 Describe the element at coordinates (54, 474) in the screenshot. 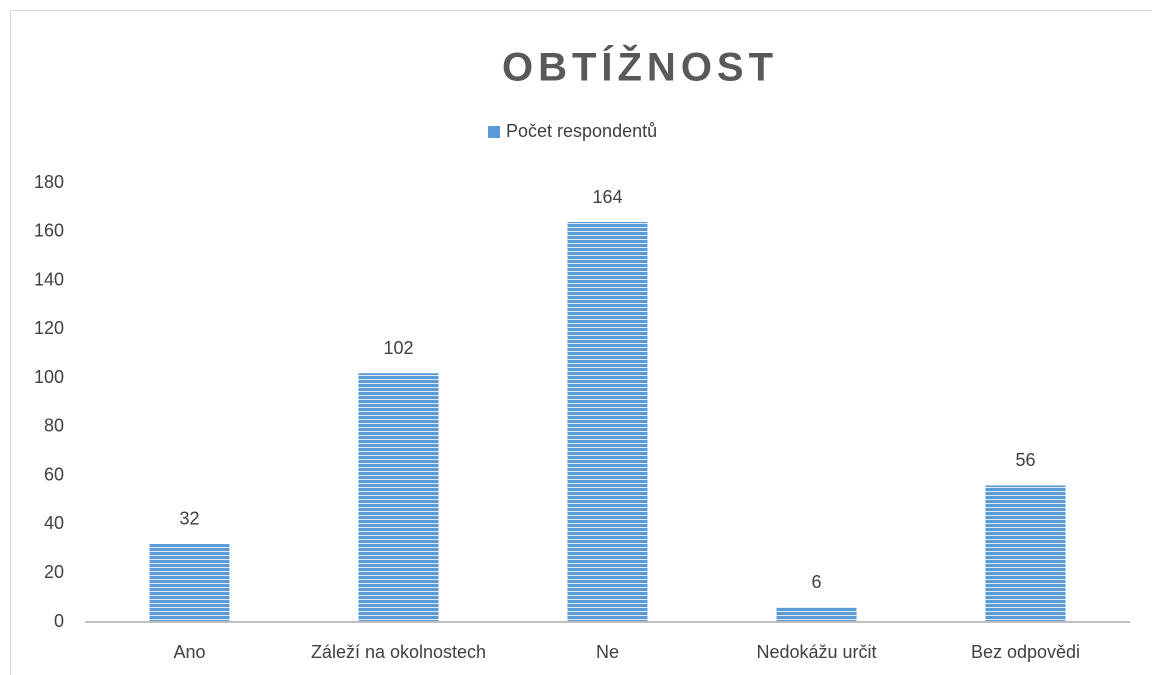

I see `y-tick-label: 60` at that location.